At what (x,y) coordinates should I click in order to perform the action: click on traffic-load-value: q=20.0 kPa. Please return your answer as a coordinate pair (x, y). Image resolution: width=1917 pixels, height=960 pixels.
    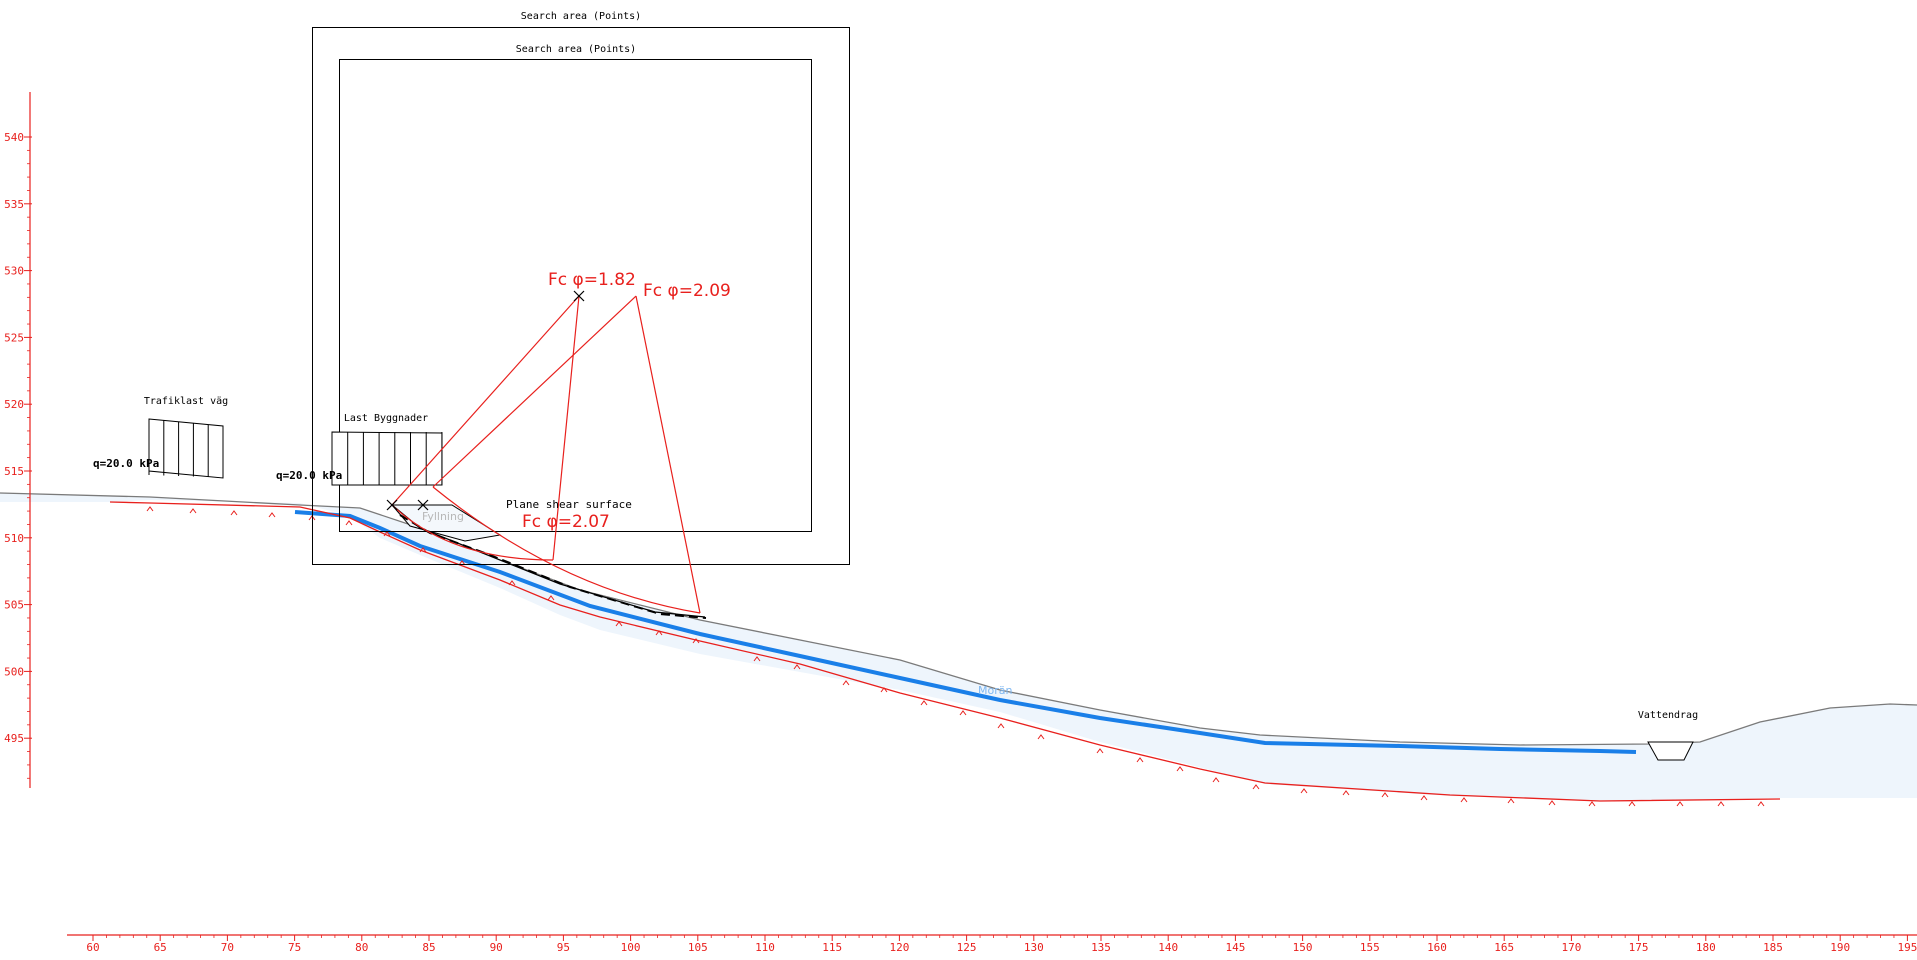
    Looking at the image, I should click on (126, 463).